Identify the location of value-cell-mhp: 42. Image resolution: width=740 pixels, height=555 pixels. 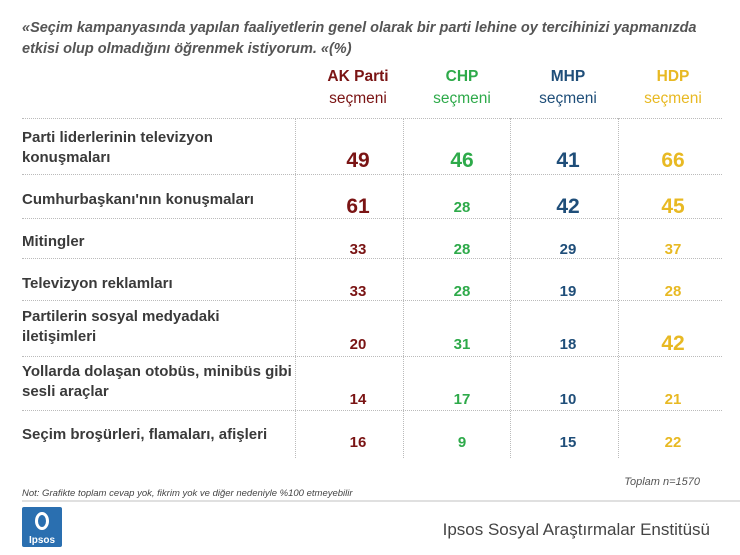
(568, 206).